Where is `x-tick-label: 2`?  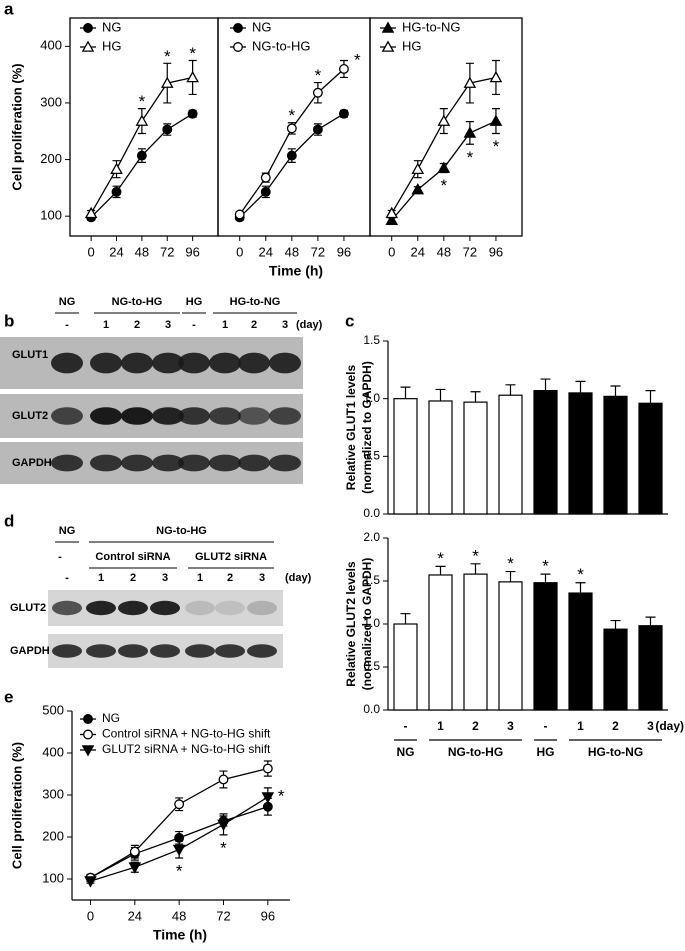 x-tick-label: 2 is located at coordinates (475, 726).